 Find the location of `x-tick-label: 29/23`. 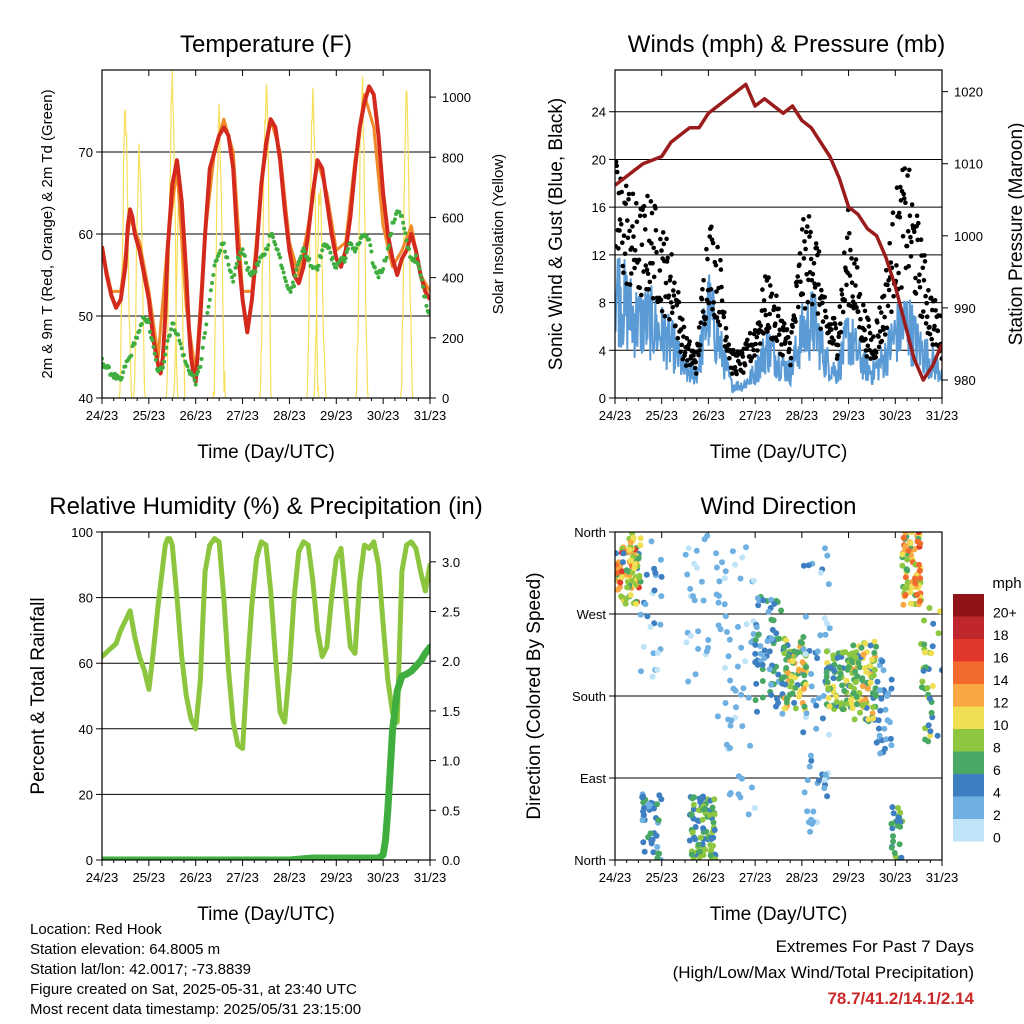

x-tick-label: 29/23 is located at coordinates (848, 877).